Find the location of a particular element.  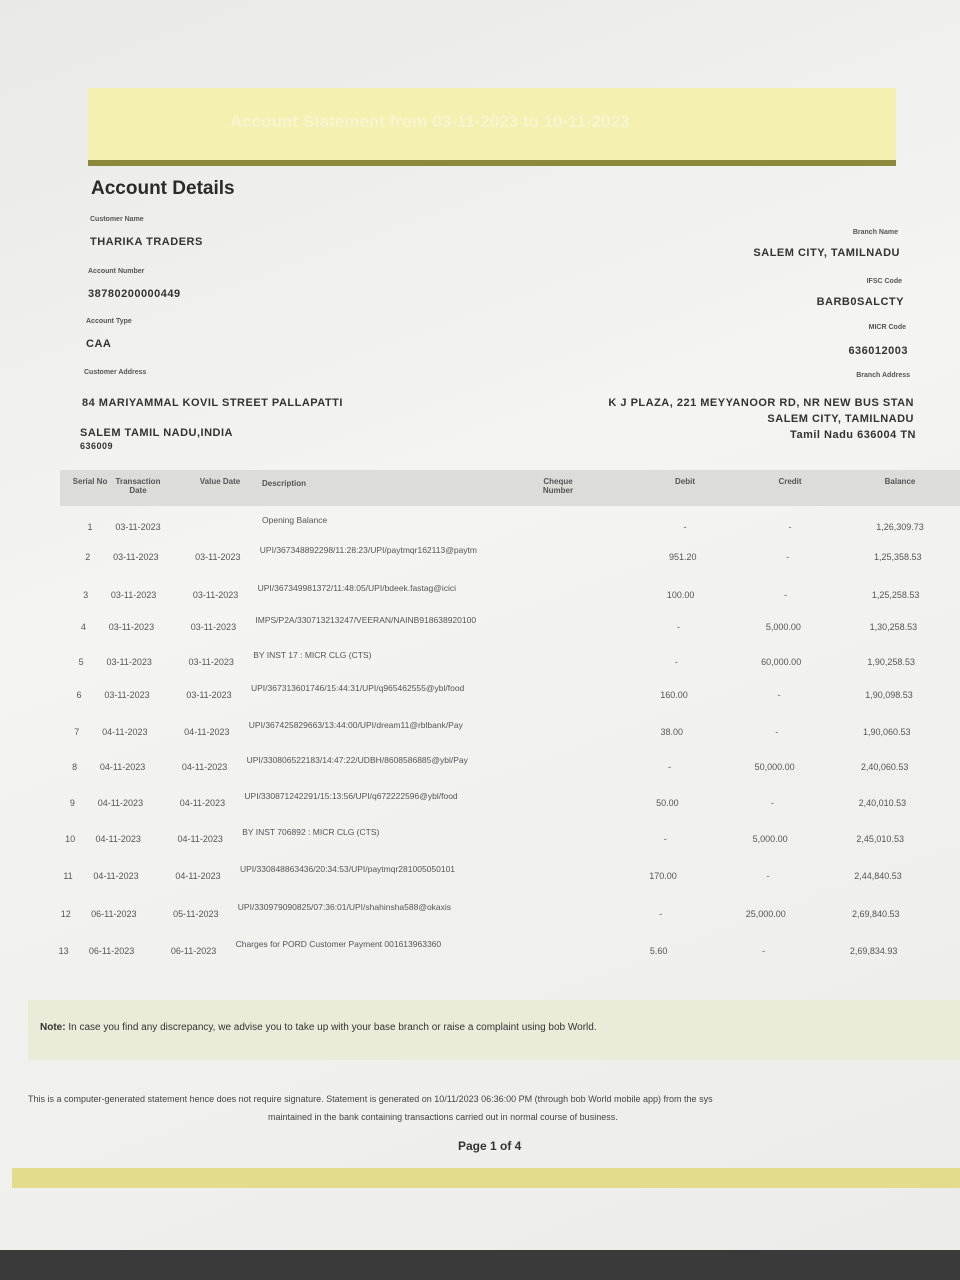

table-cell: 1 is located at coordinates (90, 527).